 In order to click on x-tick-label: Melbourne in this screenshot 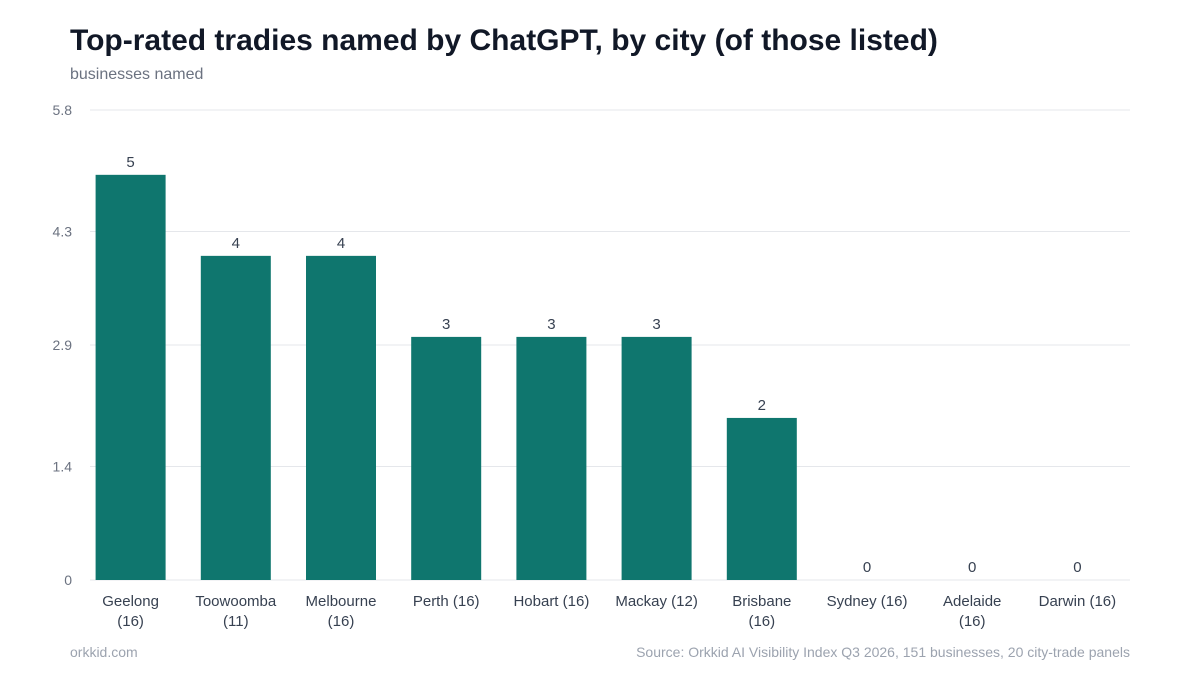, I will do `click(341, 601)`.